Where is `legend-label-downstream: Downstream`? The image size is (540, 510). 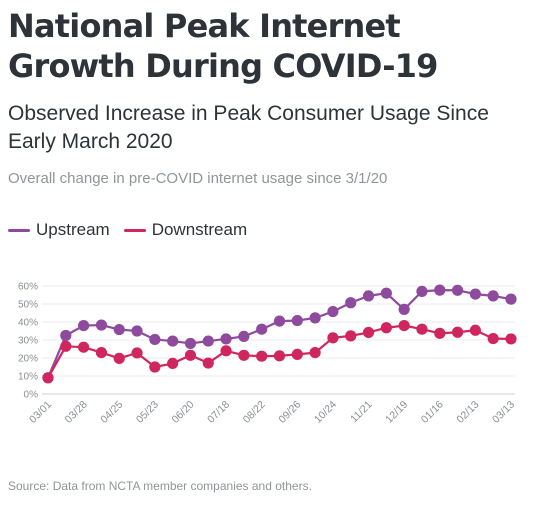
legend-label-downstream: Downstream is located at coordinates (199, 229).